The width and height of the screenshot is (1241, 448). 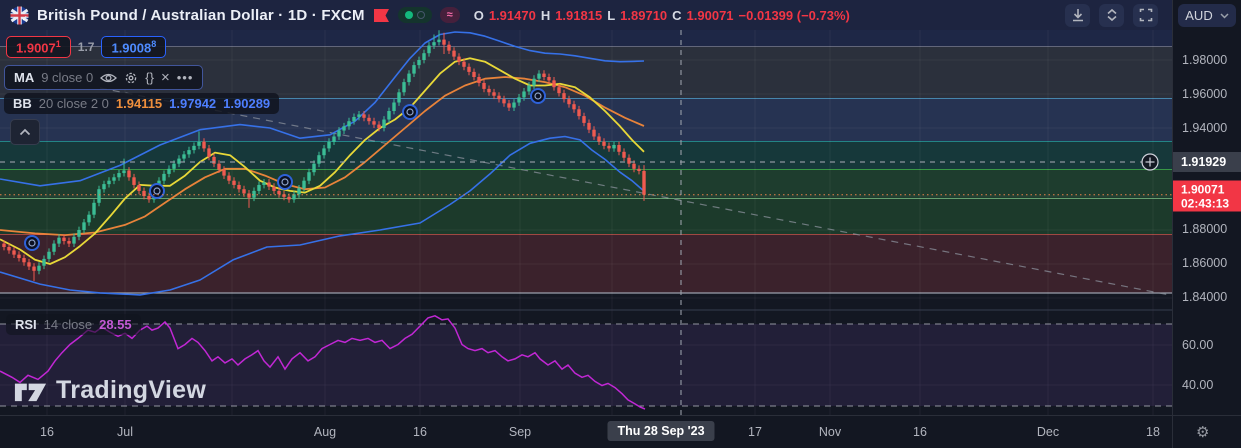 What do you see at coordinates (193, 103) in the screenshot?
I see `bb-upper-value: 1.97942` at bounding box center [193, 103].